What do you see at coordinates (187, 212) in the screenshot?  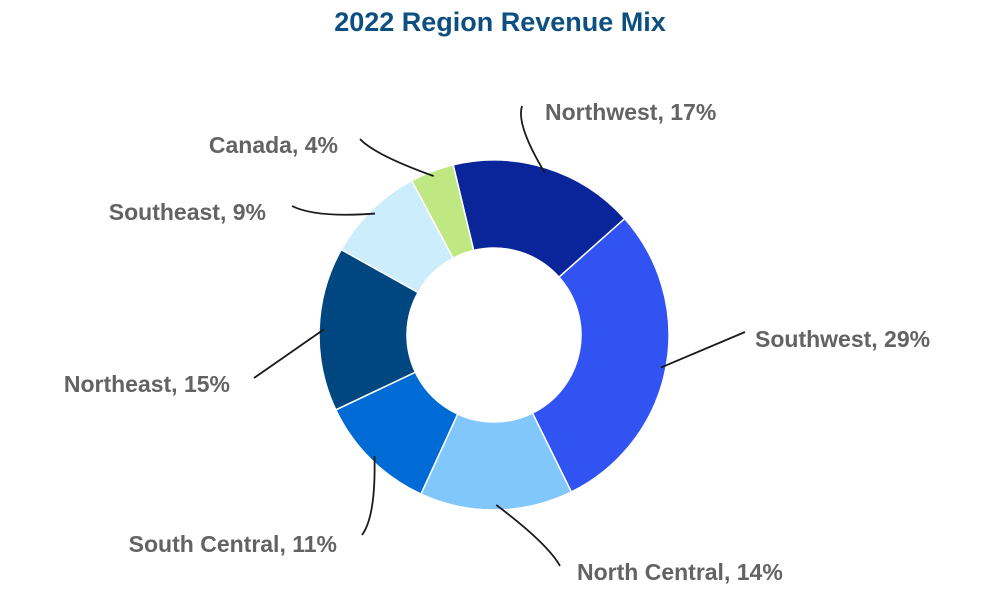 I see `label-southeast: Southeast, 9%` at bounding box center [187, 212].